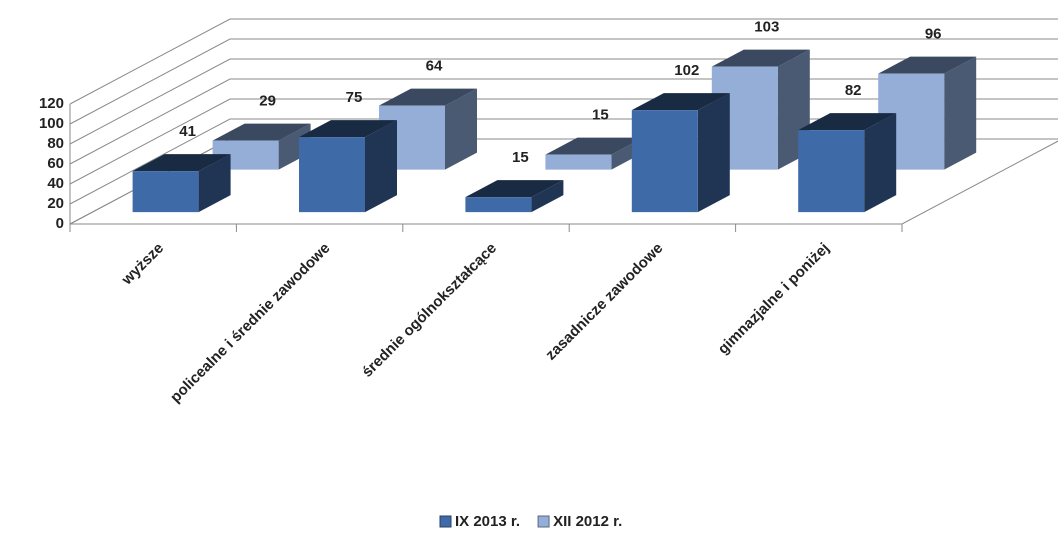 This screenshot has width=1058, height=545. I want to click on value-label: 64, so click(434, 66).